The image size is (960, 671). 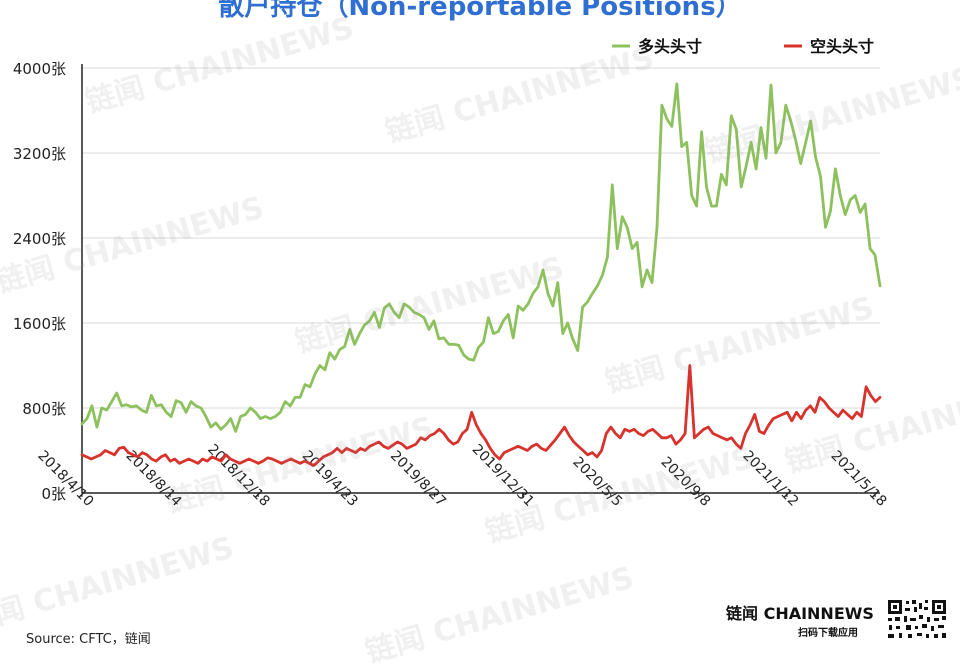 I want to click on x-tick-label: 2021/1/12, so click(x=770, y=479).